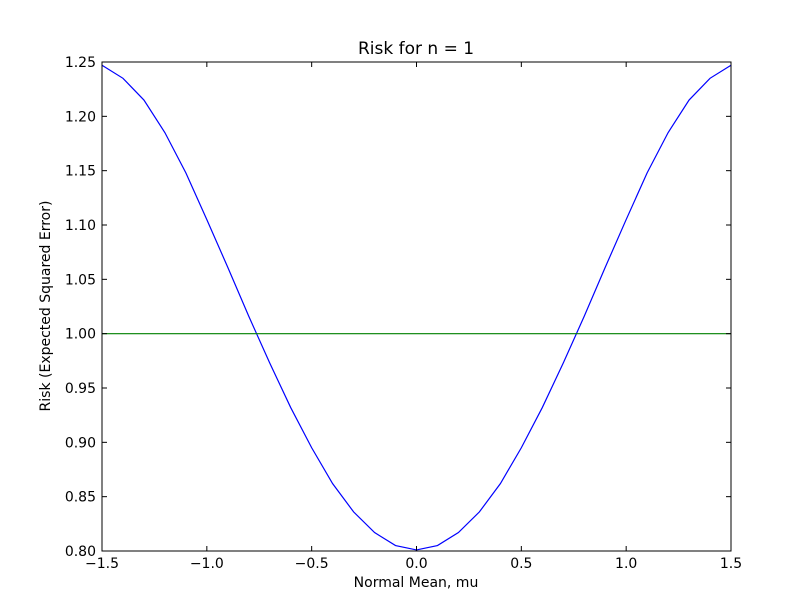 This screenshot has width=812, height=612. What do you see at coordinates (46, 306) in the screenshot?
I see `y-axis-label: Risk (Expected Squared Error)` at bounding box center [46, 306].